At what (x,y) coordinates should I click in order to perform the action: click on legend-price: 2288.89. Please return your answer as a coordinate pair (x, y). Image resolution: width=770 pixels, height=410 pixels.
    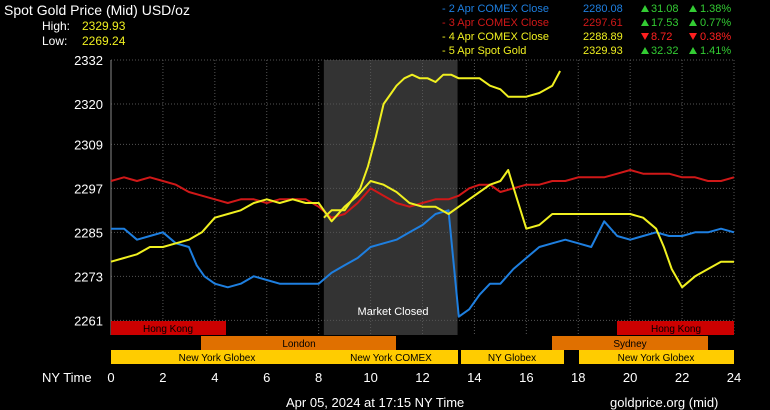
    Looking at the image, I should click on (603, 37).